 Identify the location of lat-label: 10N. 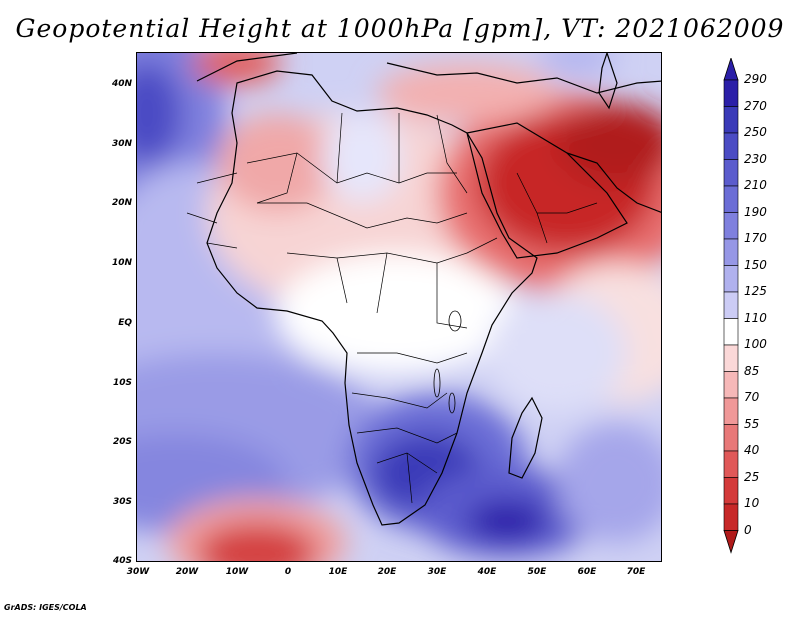
(121, 263).